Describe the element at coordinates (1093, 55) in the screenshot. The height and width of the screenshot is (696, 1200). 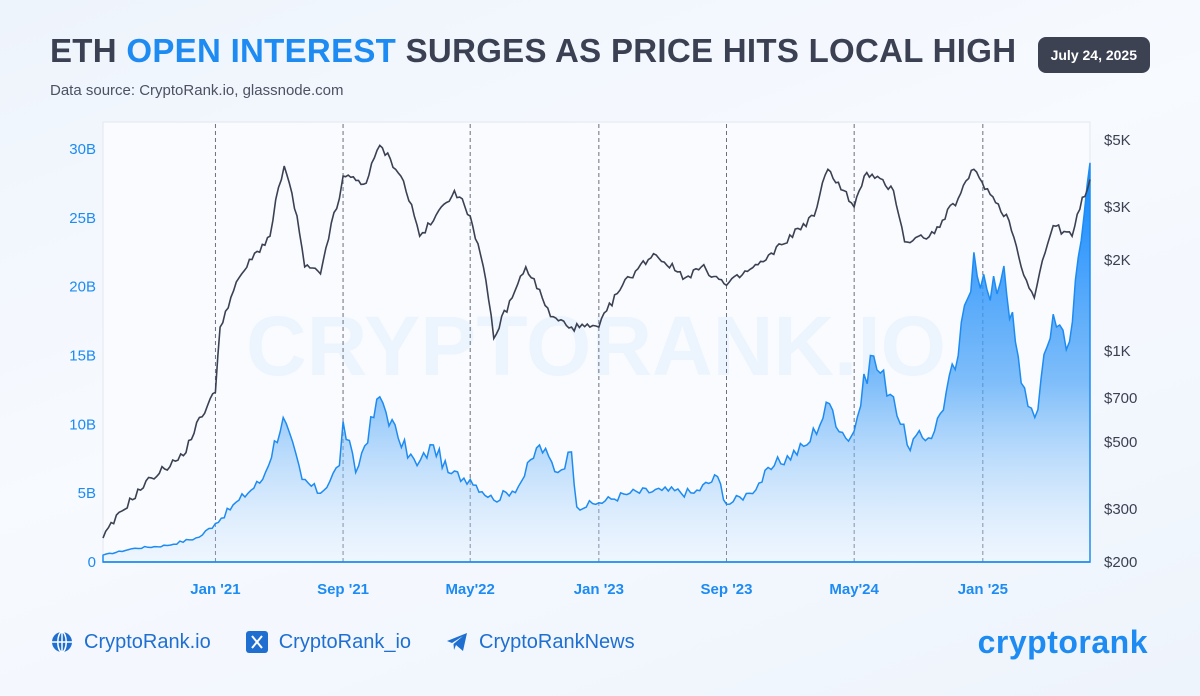
I see `date-badge: July 24, 2025` at that location.